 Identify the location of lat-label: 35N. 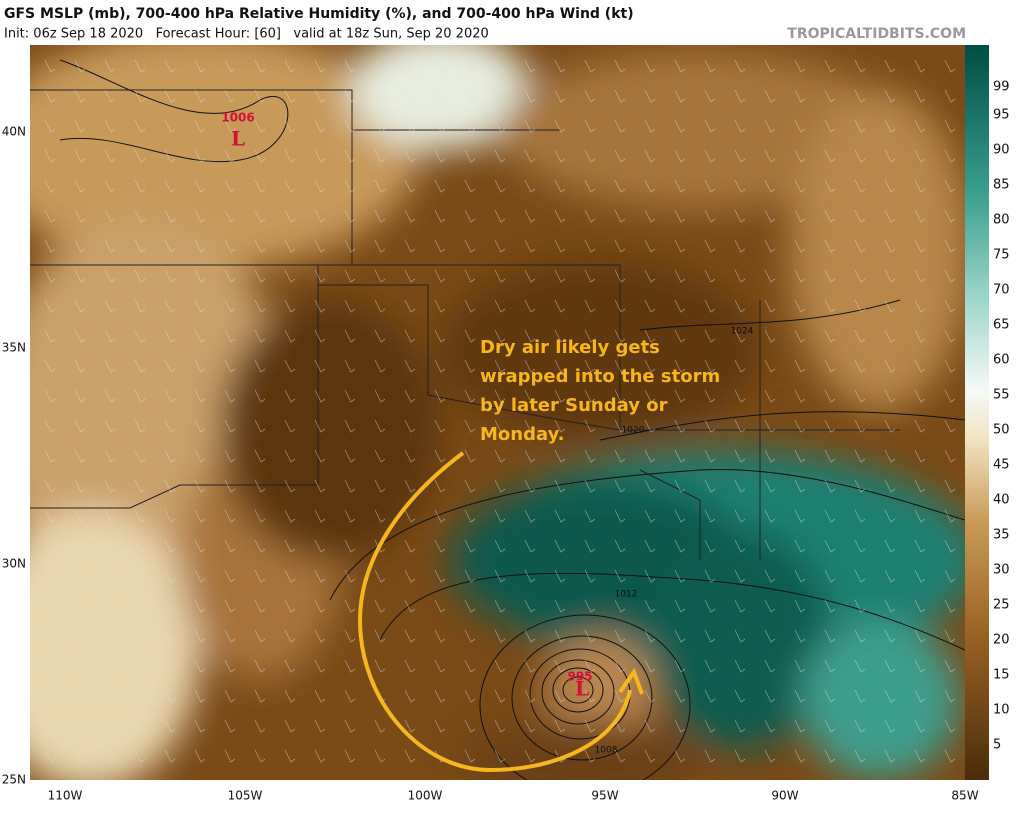
(14, 348).